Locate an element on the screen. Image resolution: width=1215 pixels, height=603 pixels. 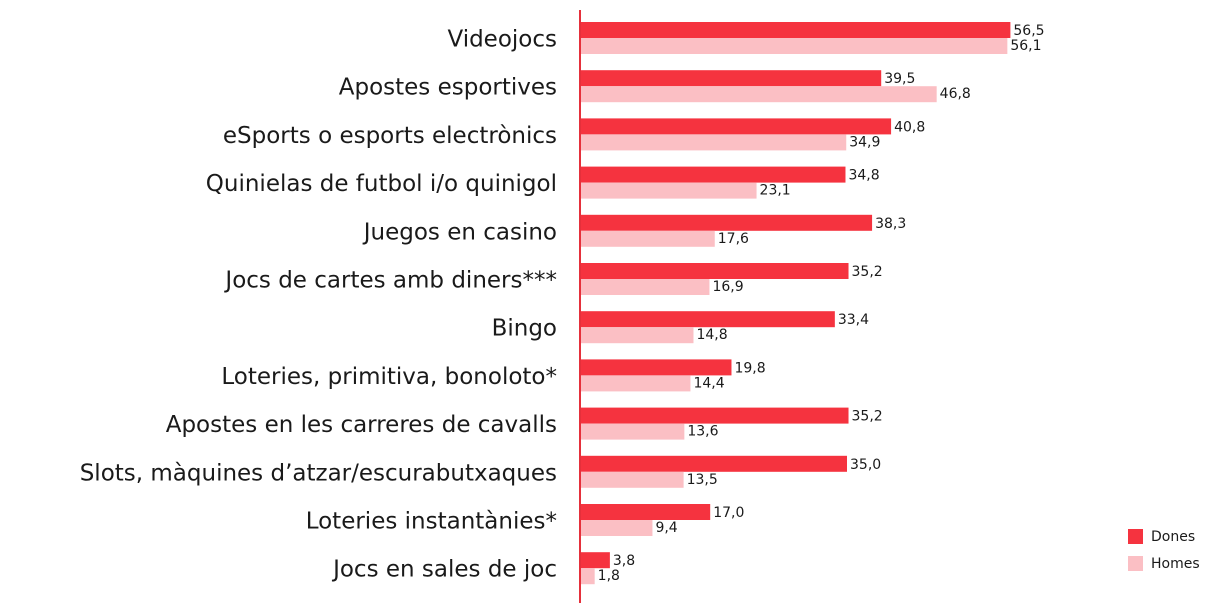
value-label: 1,8 is located at coordinates (609, 576).